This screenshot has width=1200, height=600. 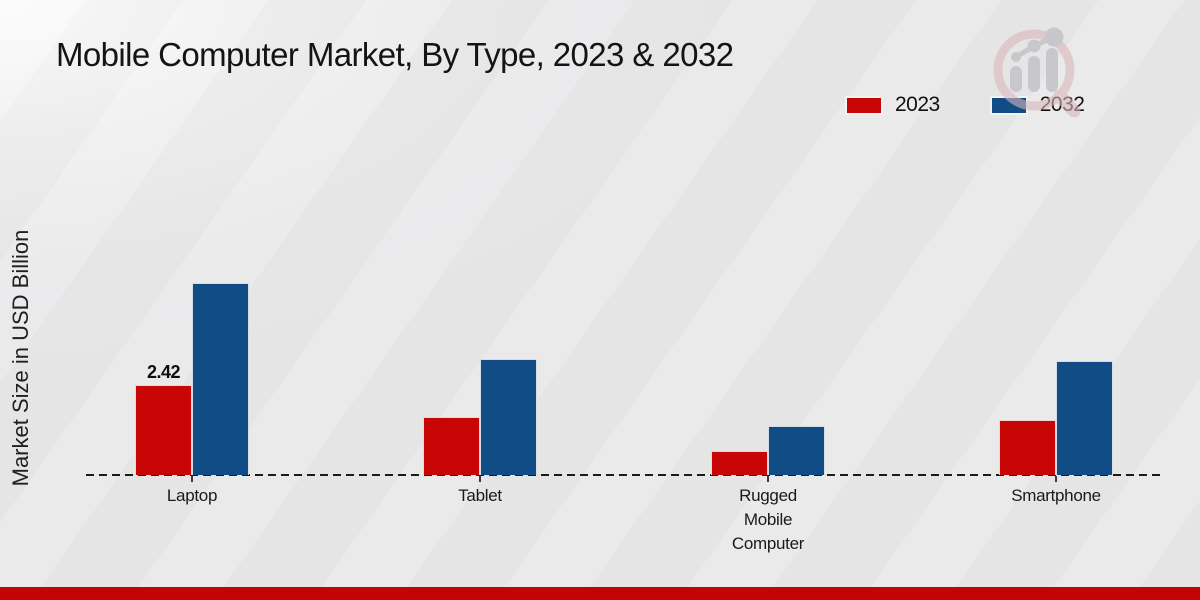 I want to click on bar-2023-tablet, so click(x=451, y=446).